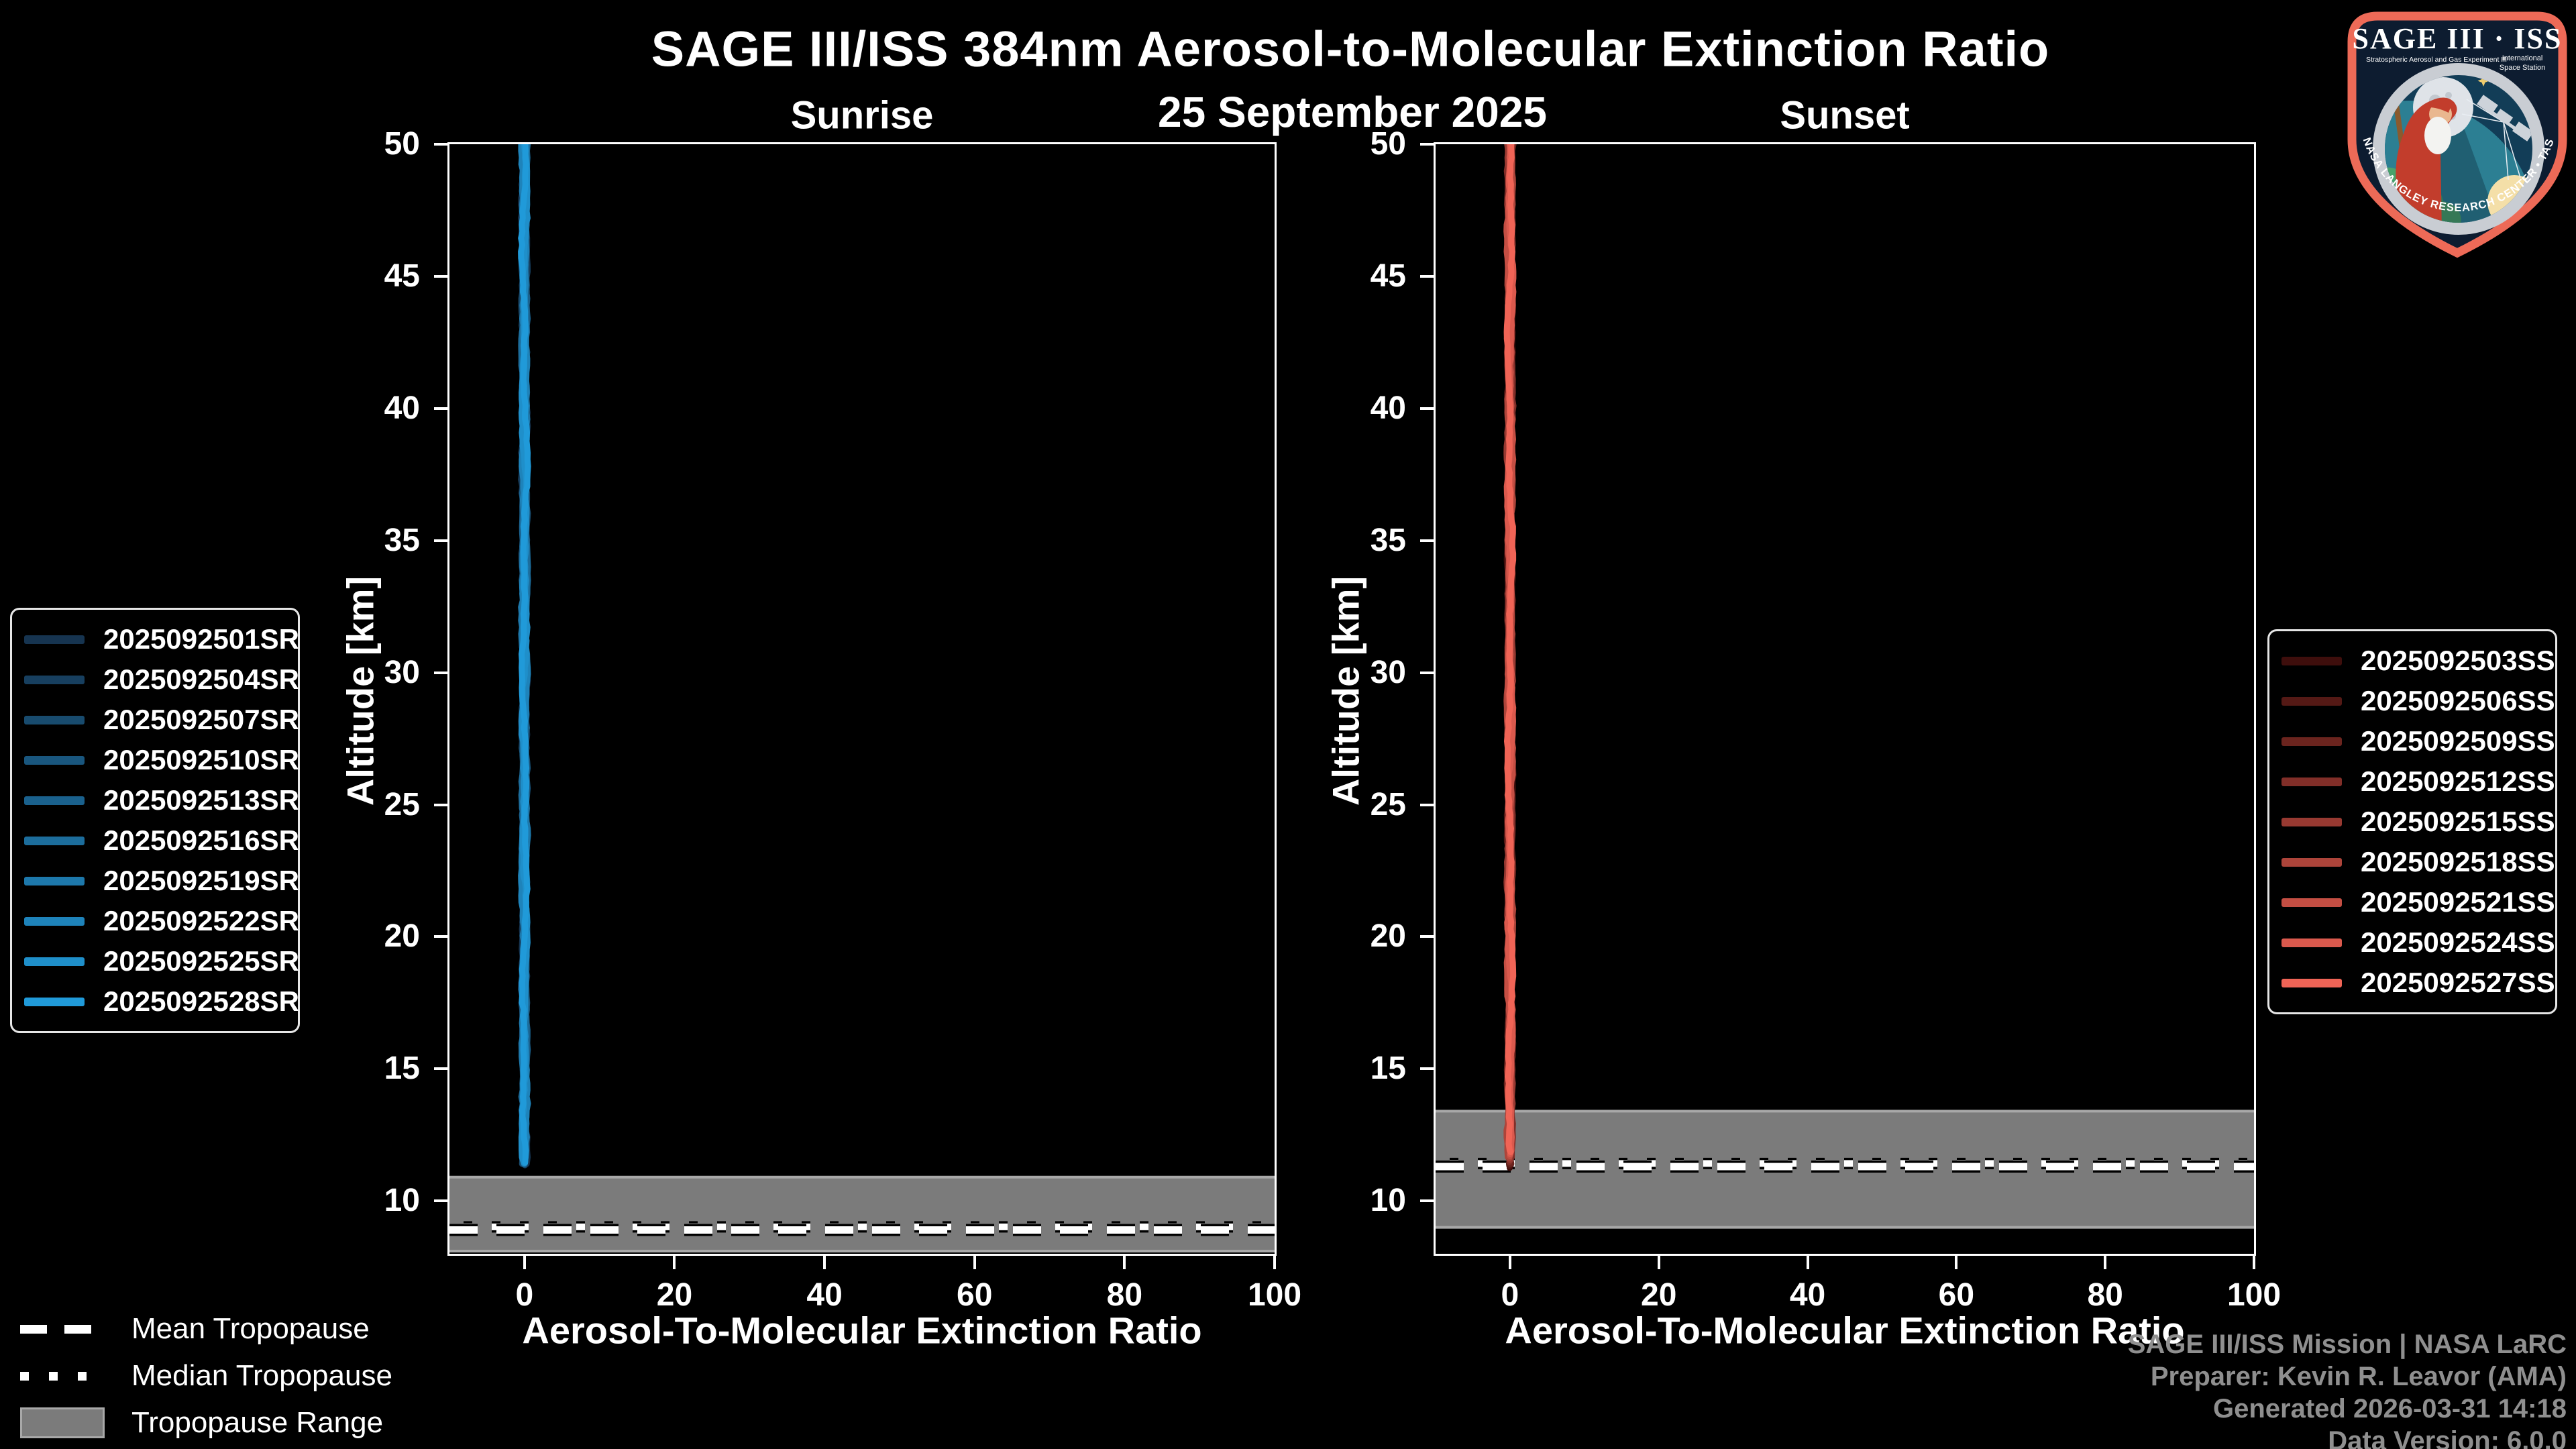  I want to click on sunset-legend-item: 2025092521SS, so click(2418, 902).